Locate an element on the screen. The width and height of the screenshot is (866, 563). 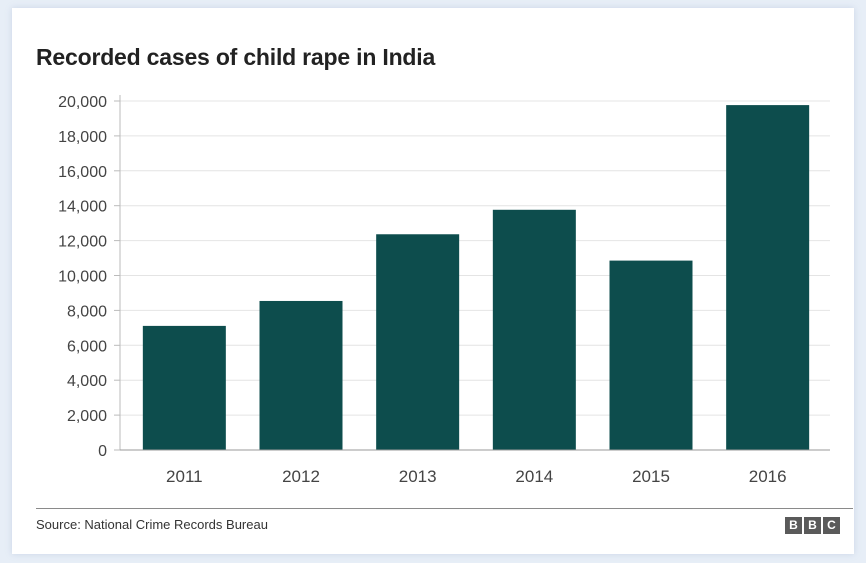
x-tick-label: 2014 is located at coordinates (534, 476).